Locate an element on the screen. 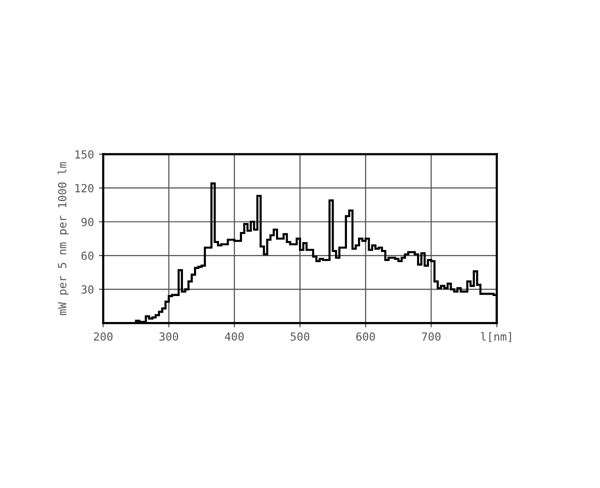  y-axis-title: mW per 5 nm per 1000 lm is located at coordinates (63, 238).